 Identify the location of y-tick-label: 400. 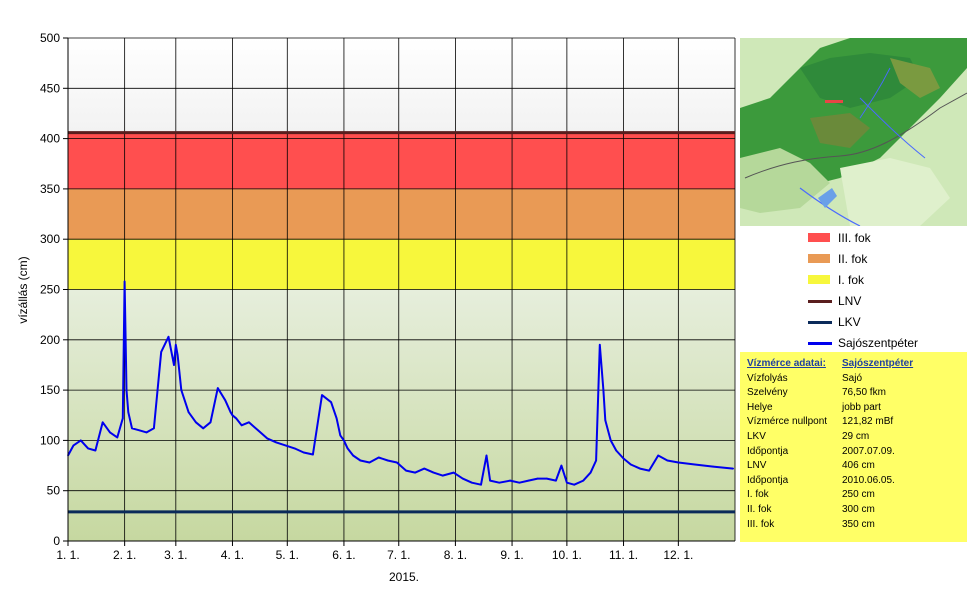
(50, 139).